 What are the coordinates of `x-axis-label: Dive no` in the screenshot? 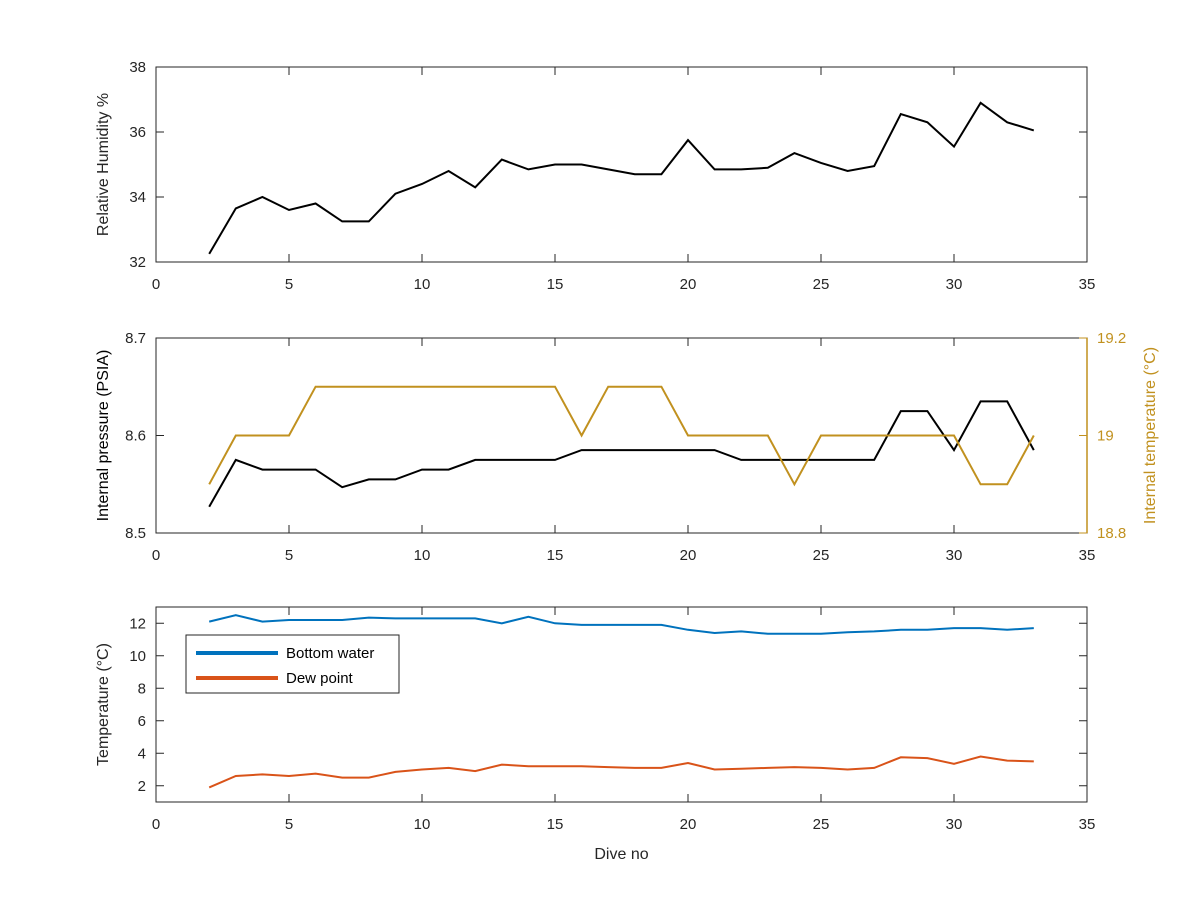 It's located at (621, 854).